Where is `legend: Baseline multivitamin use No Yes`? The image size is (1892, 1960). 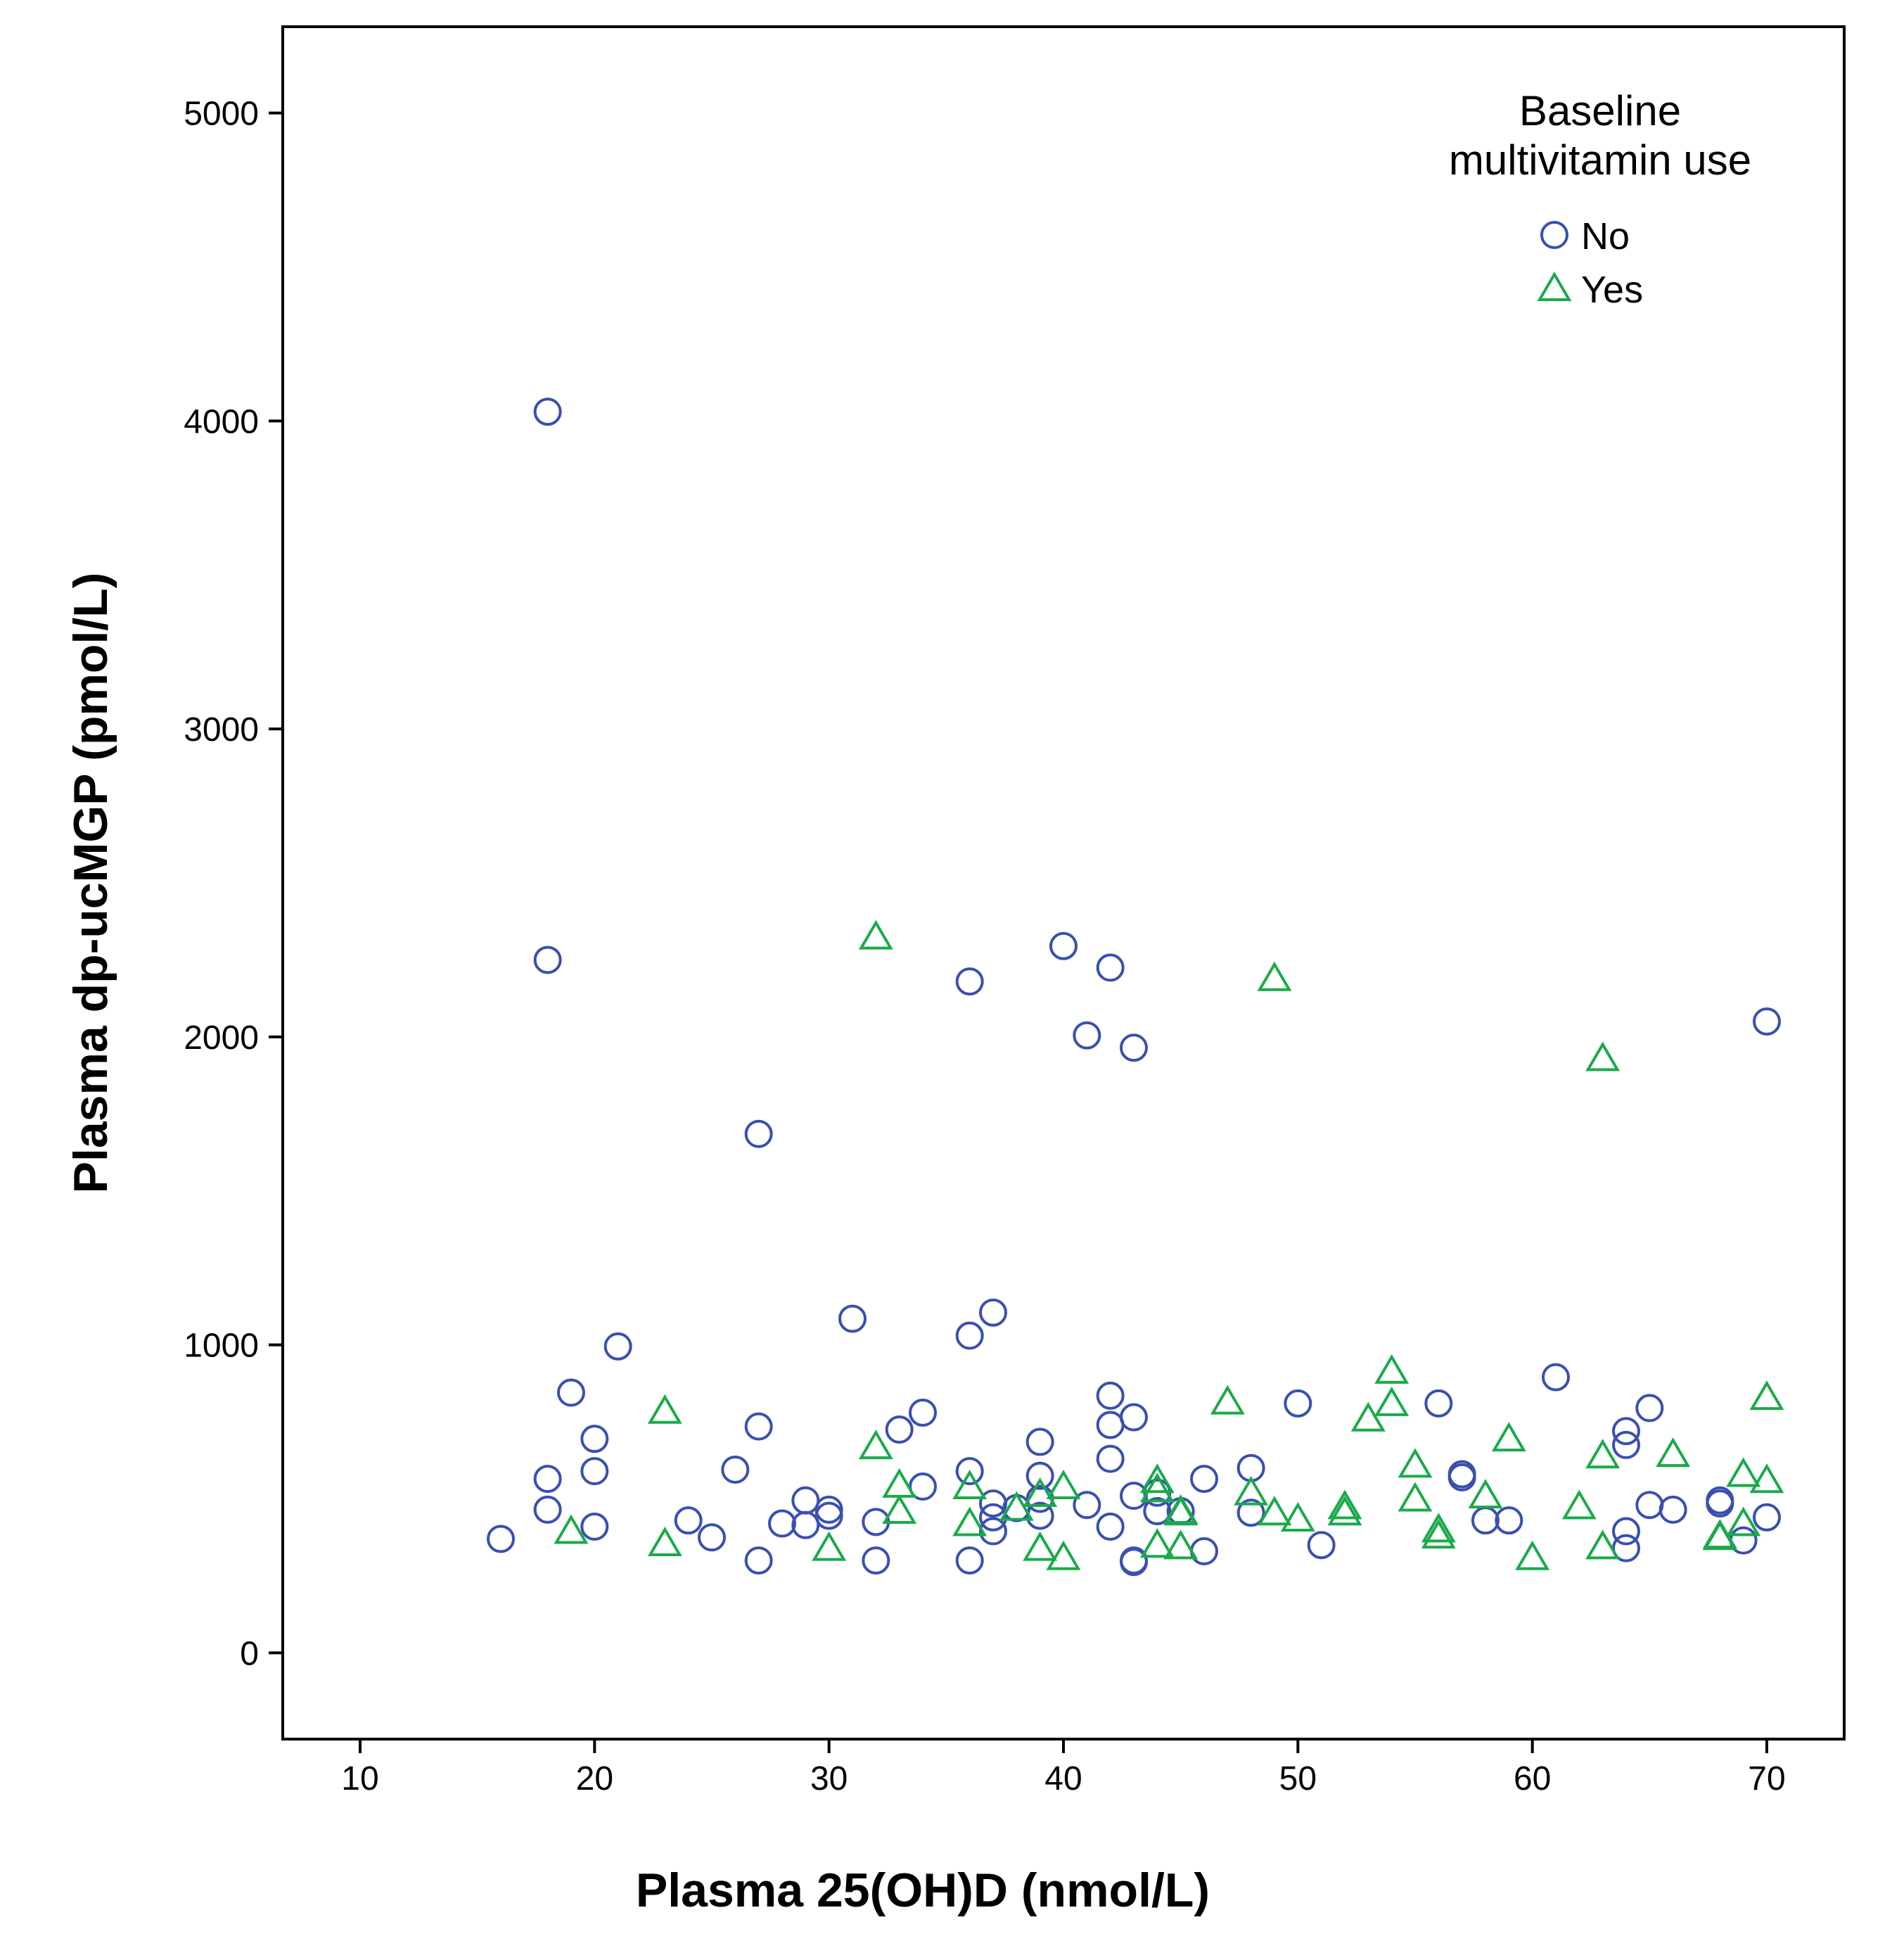
legend: Baseline multivitamin use No Yes is located at coordinates (1600, 199).